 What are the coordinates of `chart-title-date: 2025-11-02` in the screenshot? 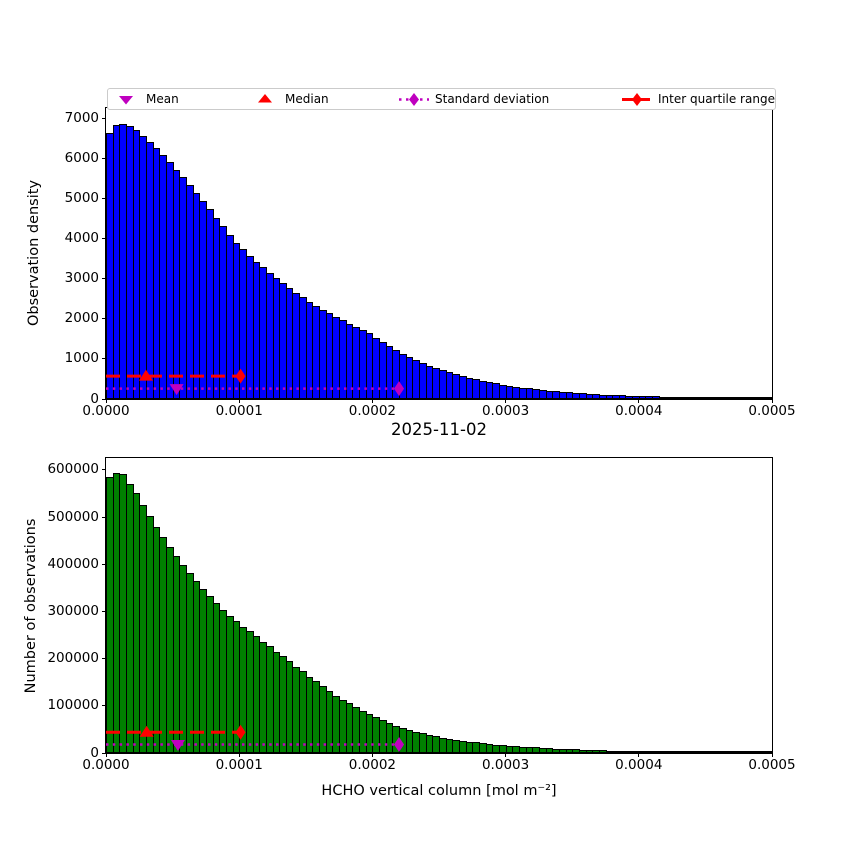 It's located at (439, 429).